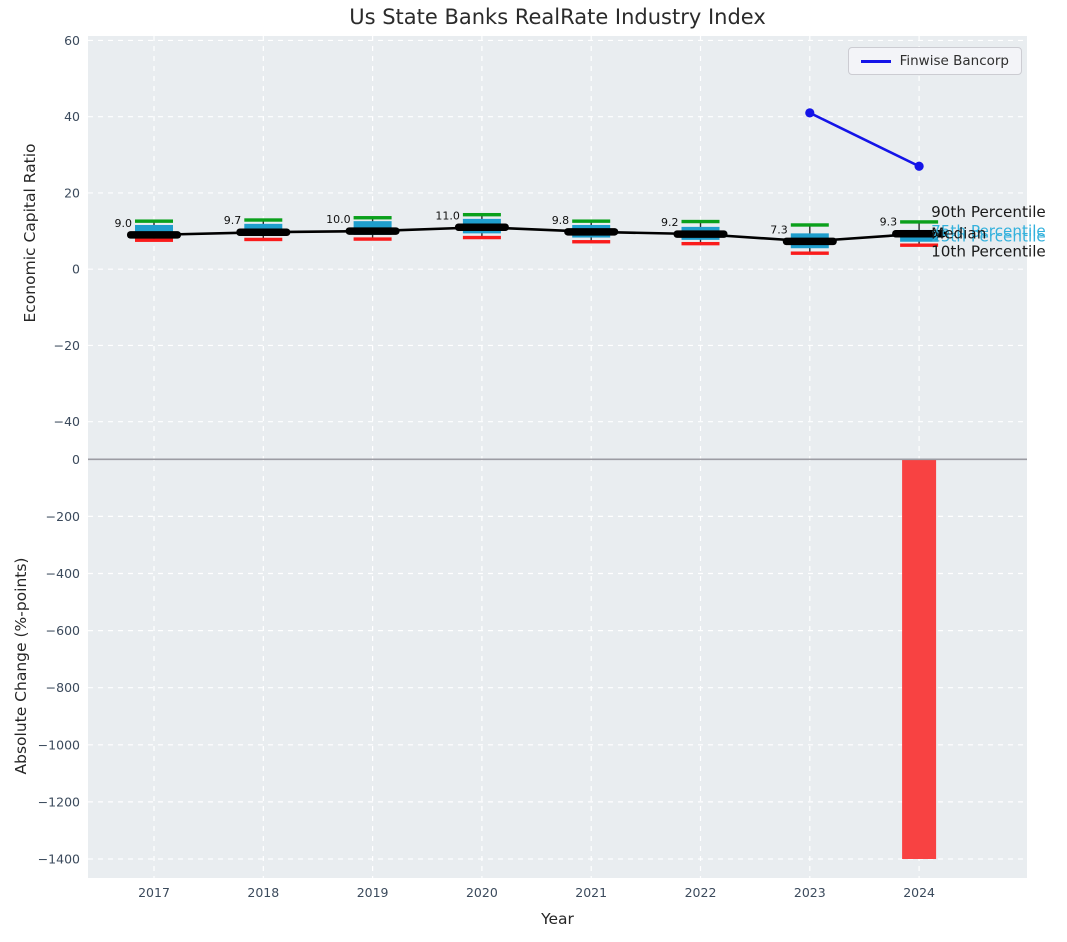 The height and width of the screenshot is (942, 1067). What do you see at coordinates (591, 221) in the screenshot?
I see `p90-dash-2021` at bounding box center [591, 221].